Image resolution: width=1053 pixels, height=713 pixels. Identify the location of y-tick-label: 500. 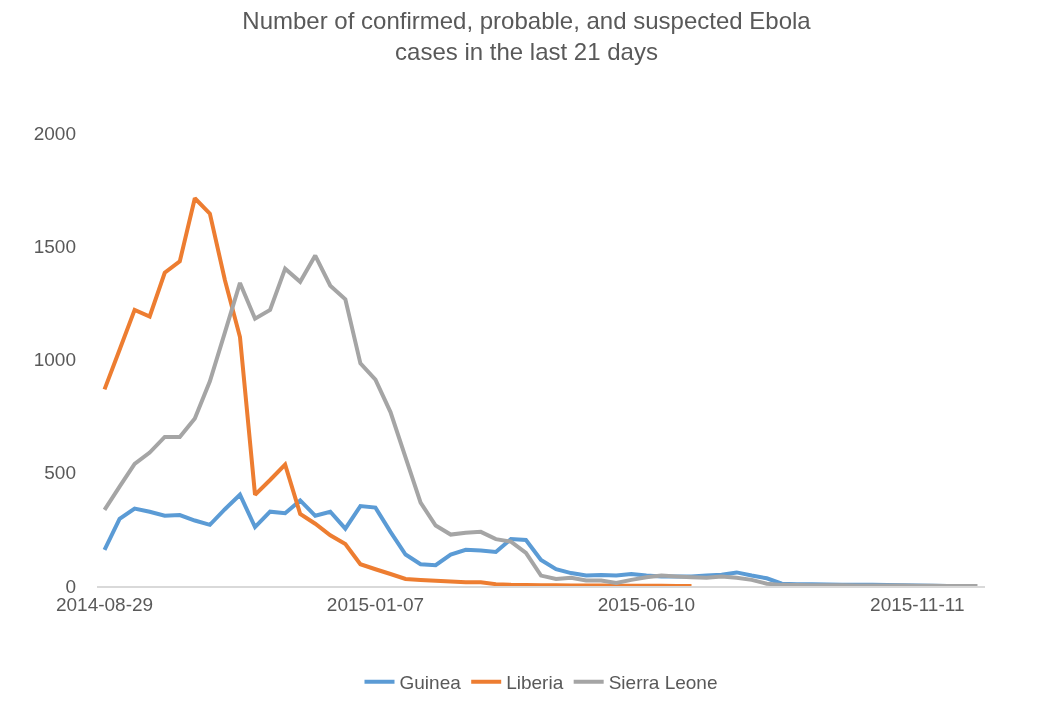
(60, 473).